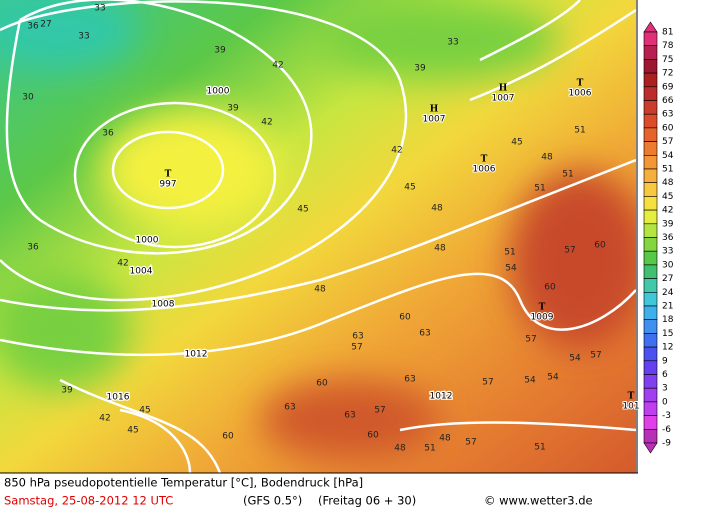 Image resolution: width=704 pixels, height=513 pixels. I want to click on colorbar-label: 45, so click(667, 197).